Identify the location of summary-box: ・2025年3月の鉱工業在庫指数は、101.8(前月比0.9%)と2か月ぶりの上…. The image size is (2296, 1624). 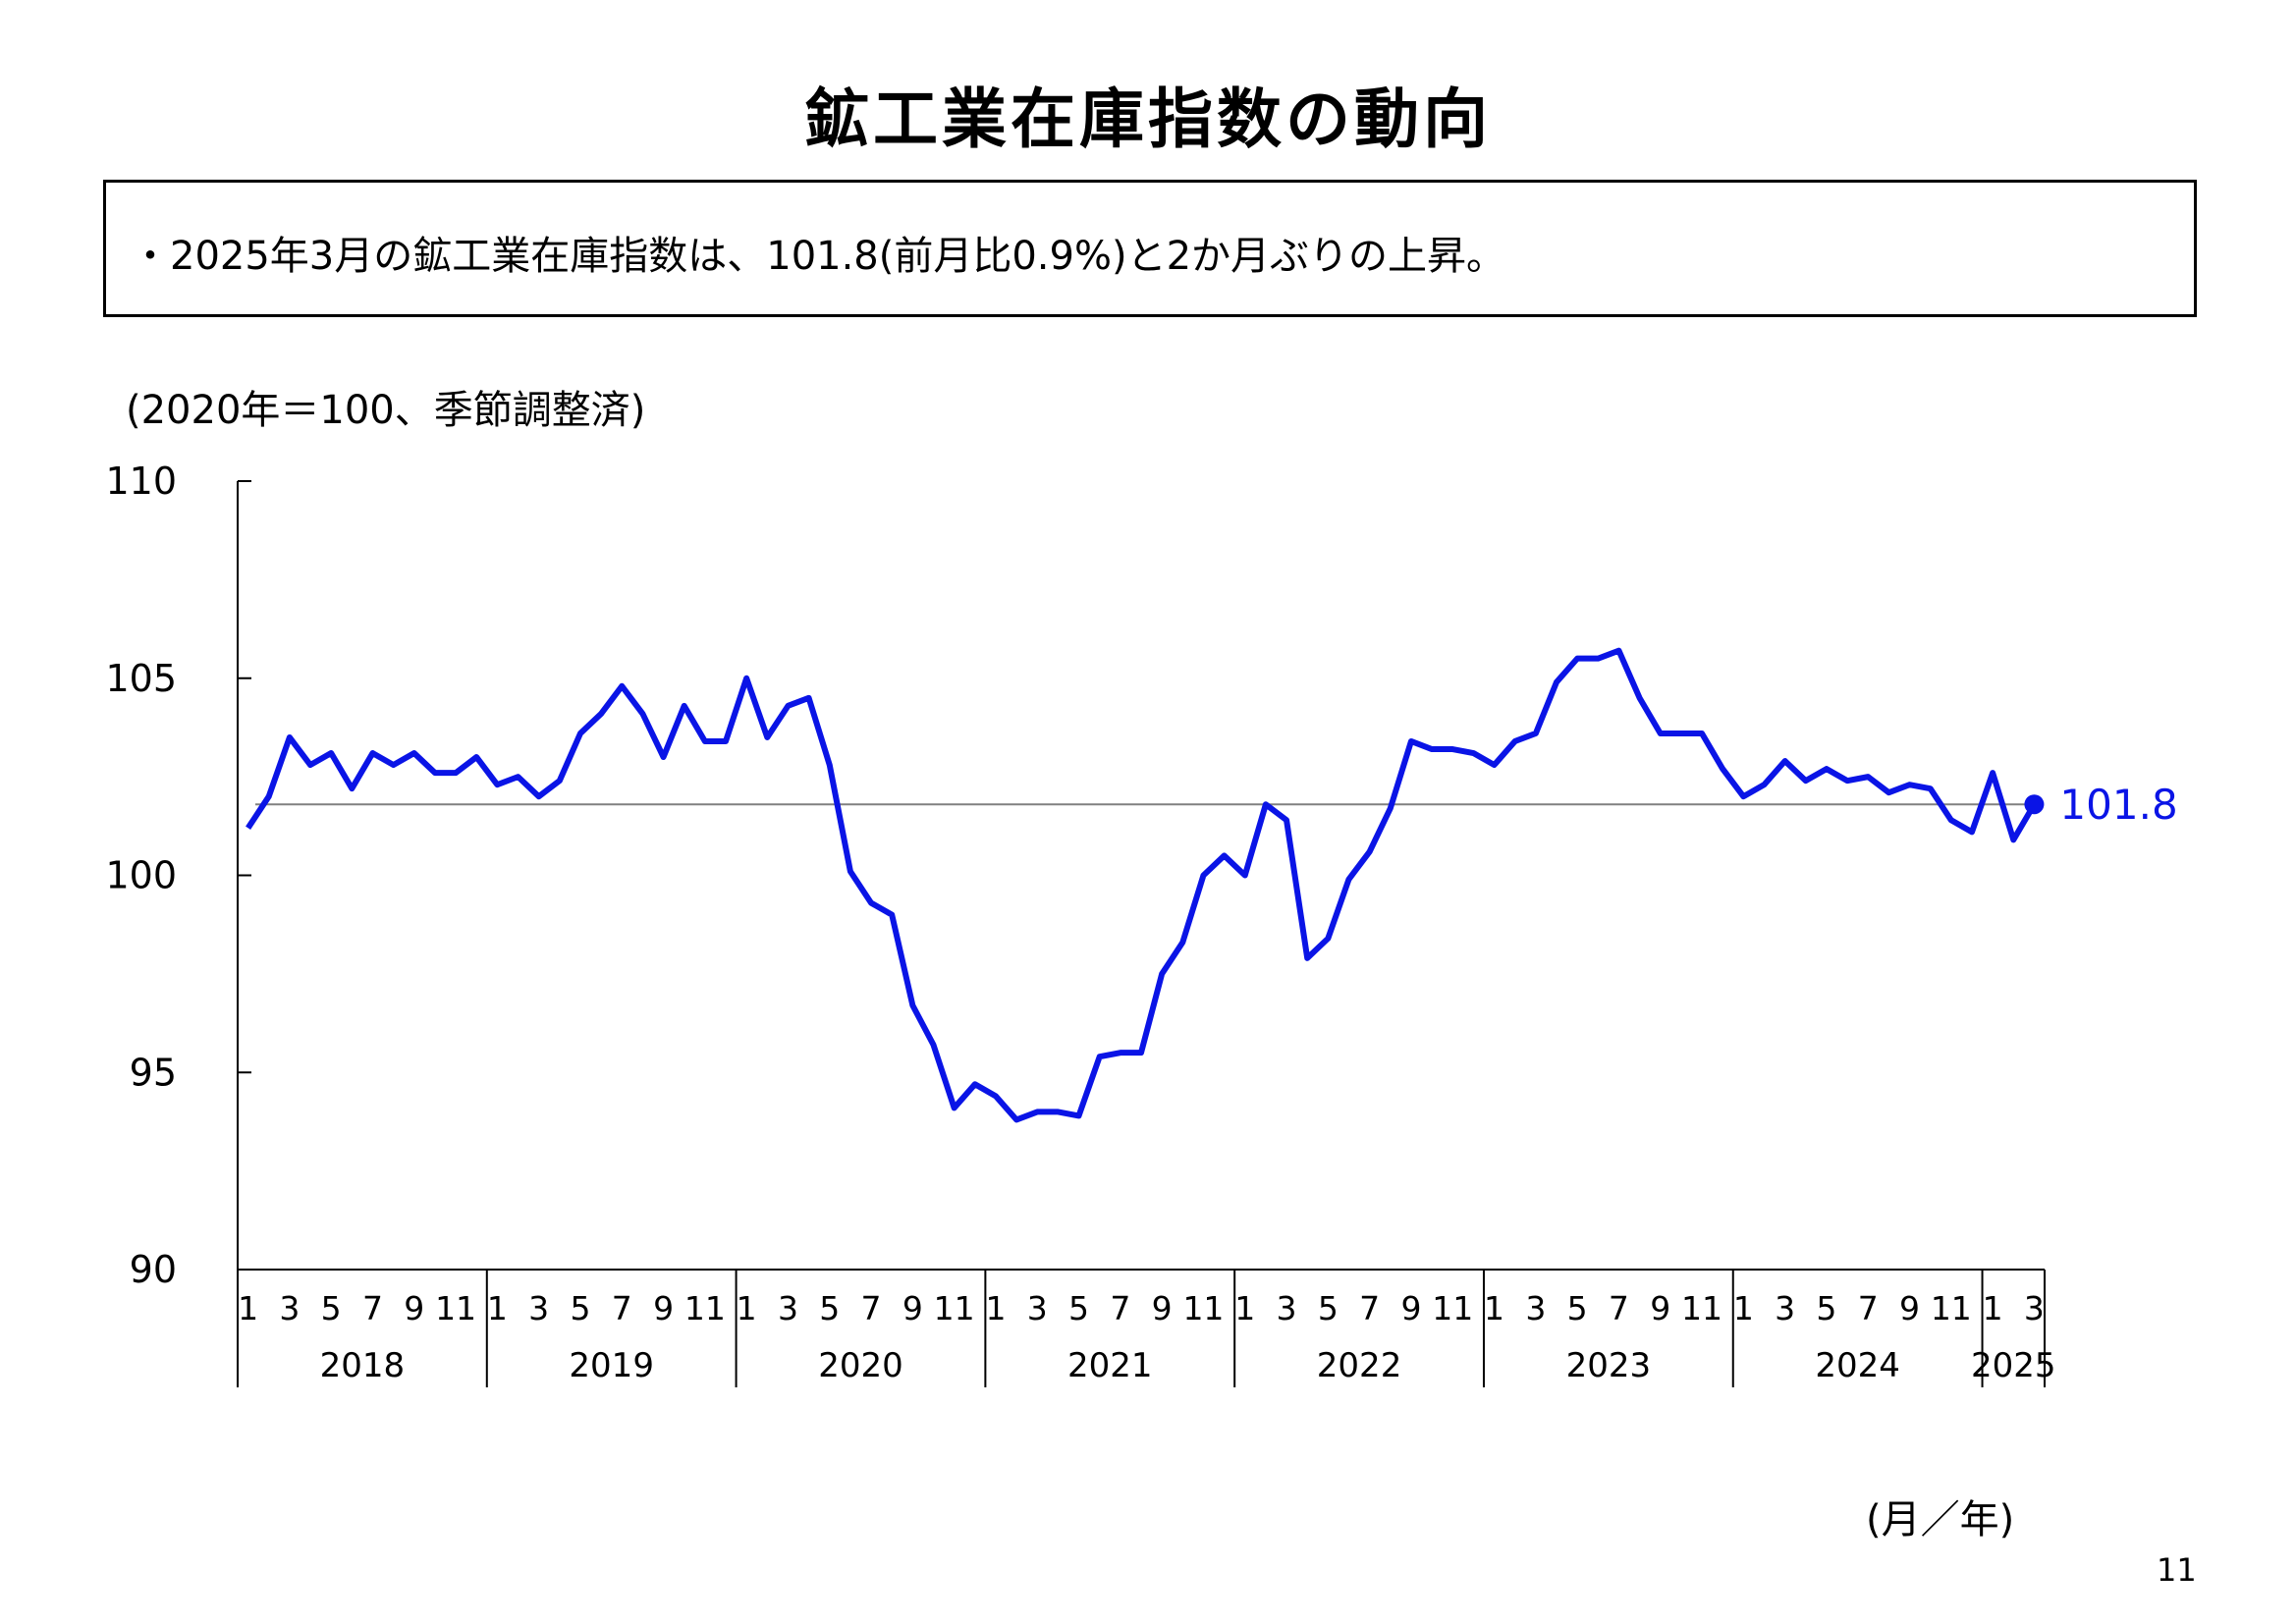
(1150, 248).